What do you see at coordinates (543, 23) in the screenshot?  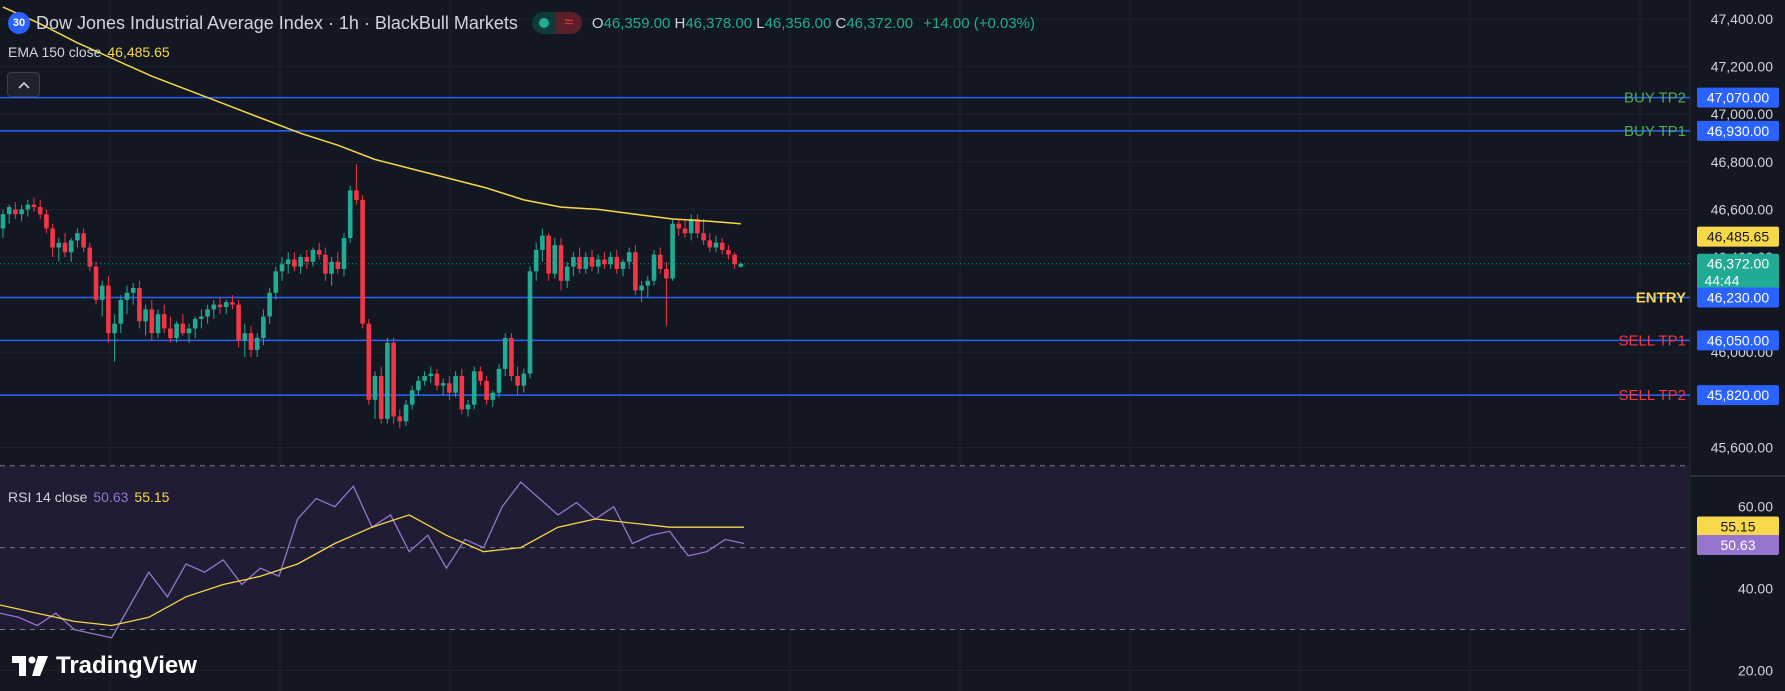 I see `market-open-dot-icon` at bounding box center [543, 23].